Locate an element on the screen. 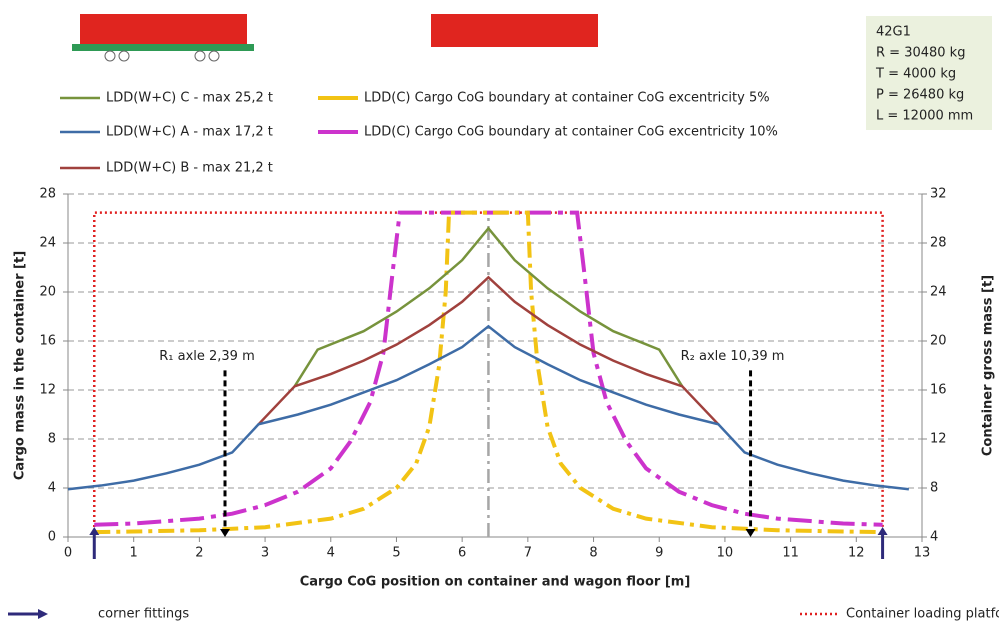 This screenshot has width=999, height=628. x-tick-label: 12 is located at coordinates (856, 553).